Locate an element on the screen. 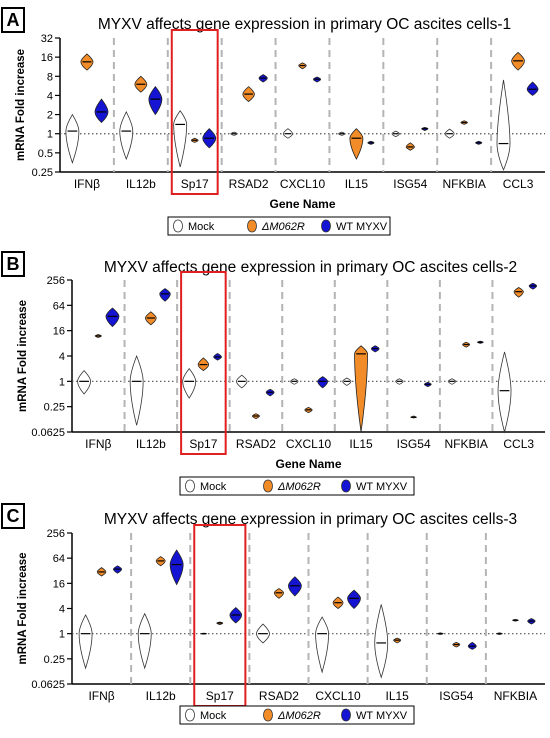 The image size is (550, 738). panel-label: A is located at coordinates (13, 20).